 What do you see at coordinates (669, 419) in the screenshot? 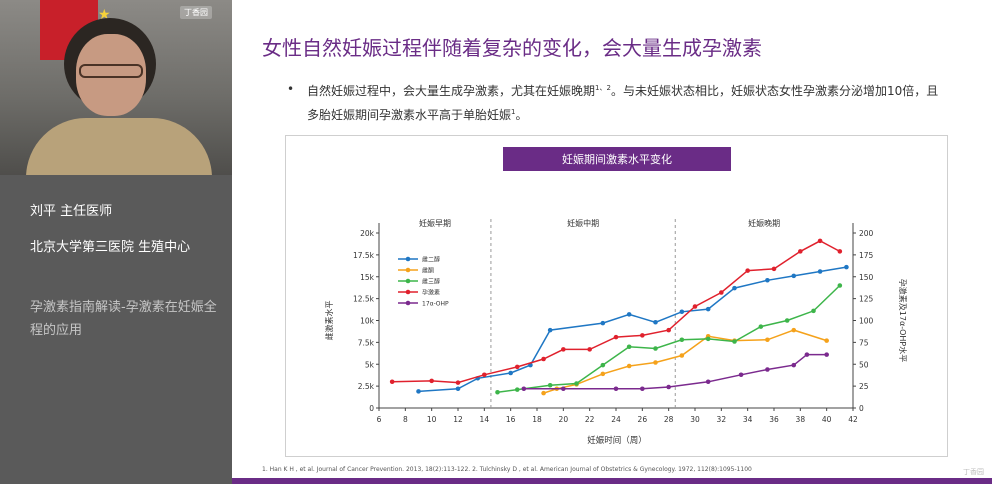
I see `x-tick-label: 28` at bounding box center [669, 419].